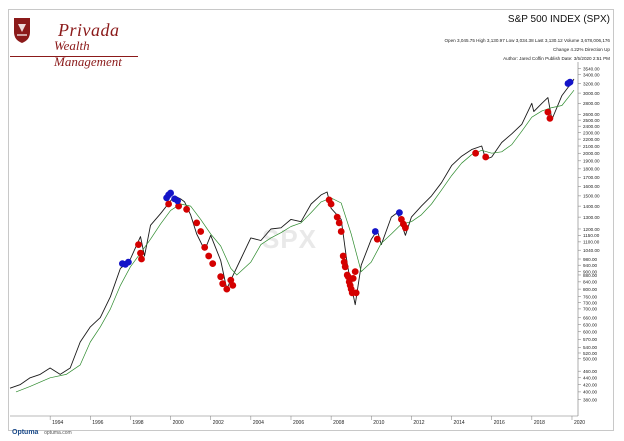 This screenshot has width=624, height=441. What do you see at coordinates (591, 120) in the screenshot?
I see `y-tick-label: 2500.00` at bounding box center [591, 120].